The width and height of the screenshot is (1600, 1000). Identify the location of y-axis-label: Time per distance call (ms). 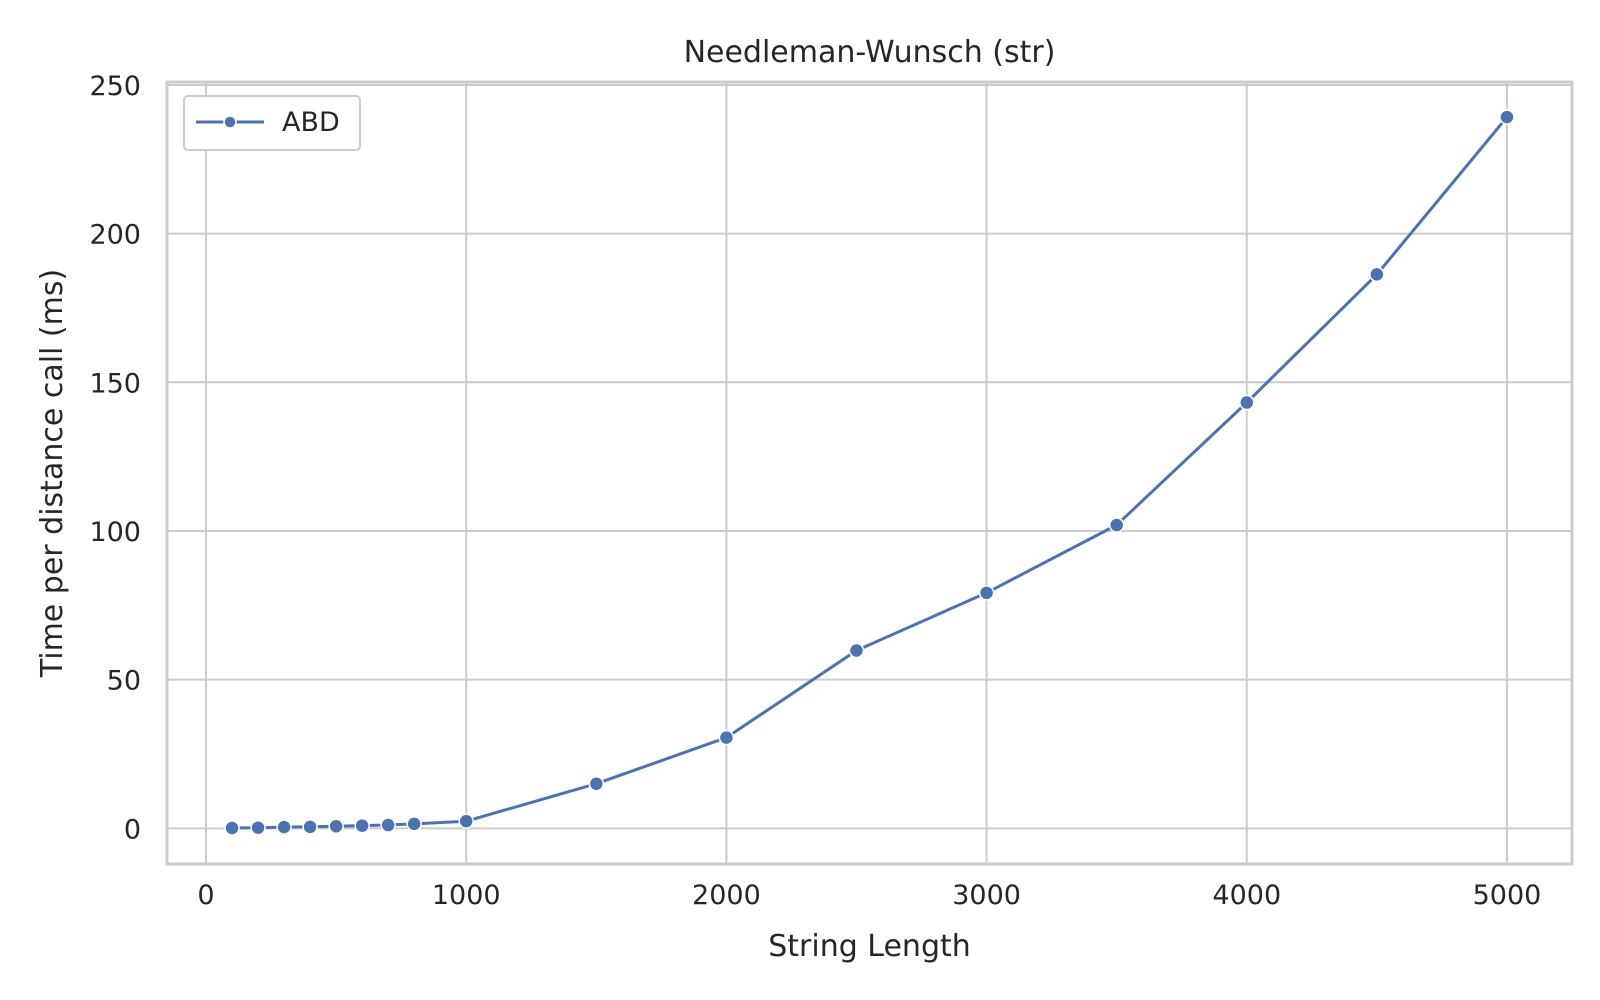
(52, 473).